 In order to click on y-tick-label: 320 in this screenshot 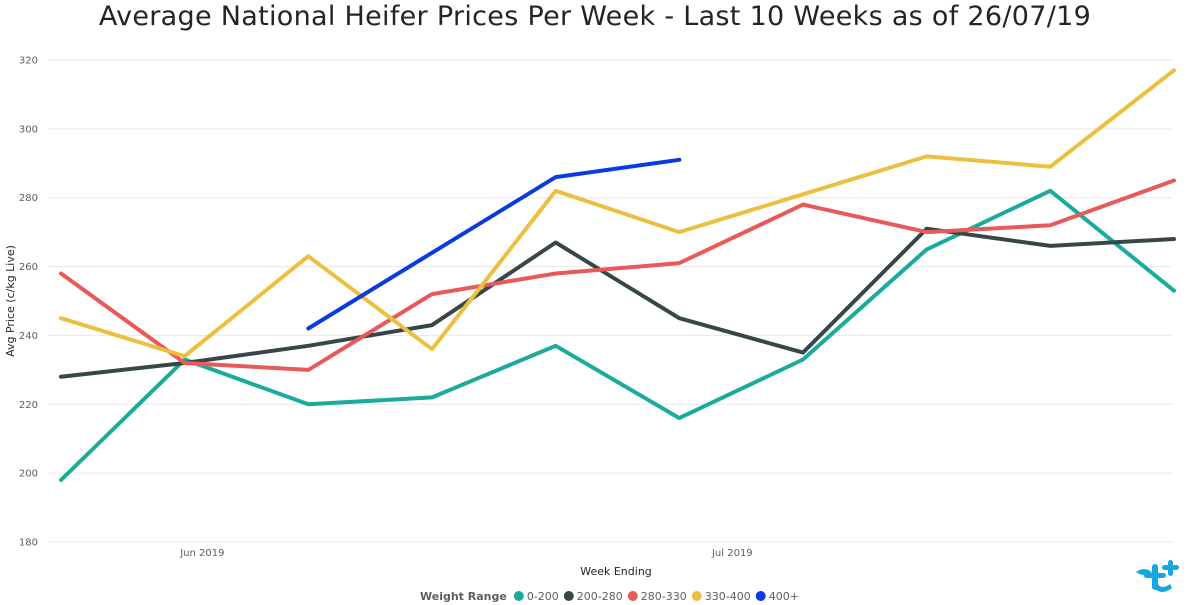, I will do `click(28, 61)`.